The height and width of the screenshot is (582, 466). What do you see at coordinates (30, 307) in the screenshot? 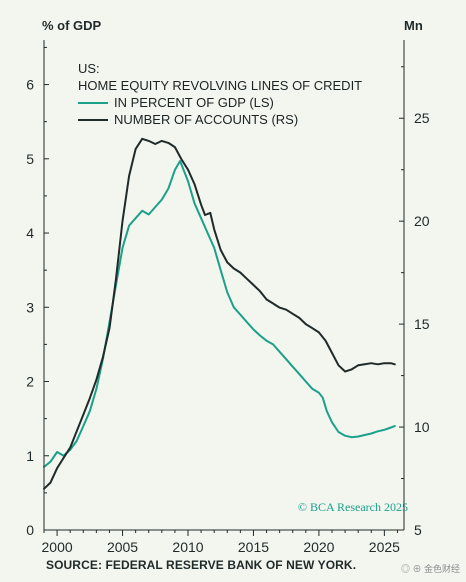
I see `left-tick-label: 3` at bounding box center [30, 307].